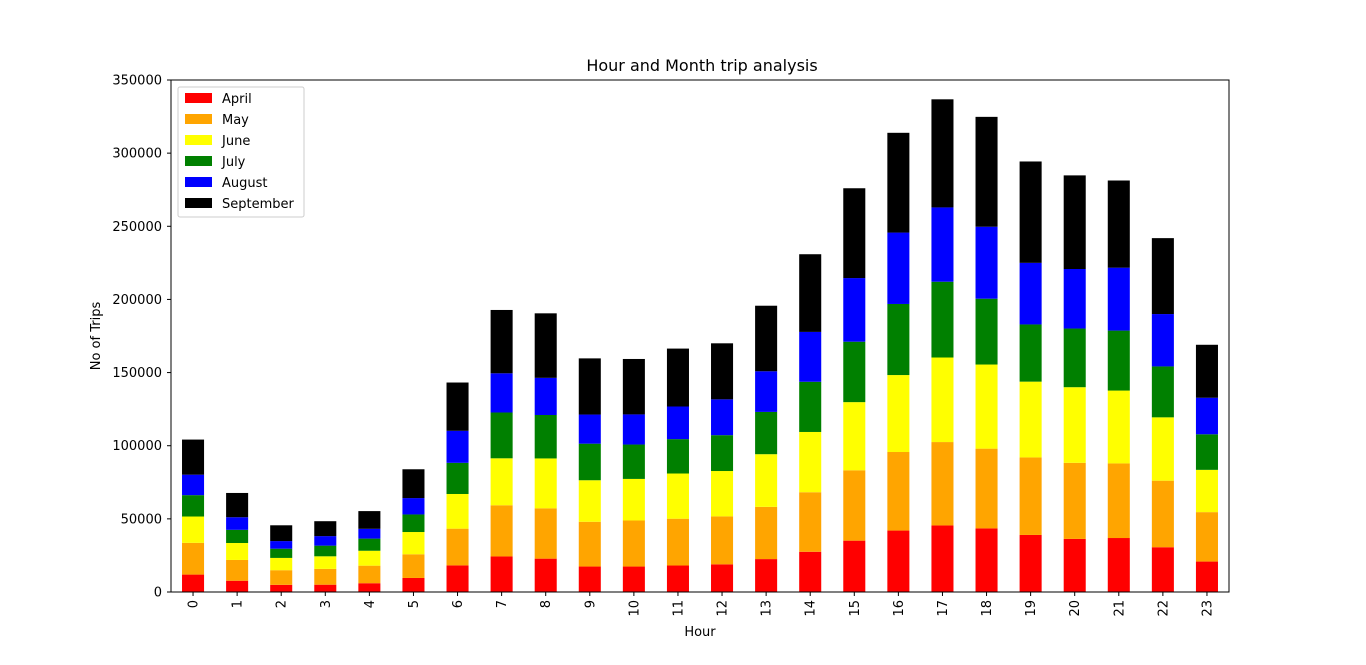  What do you see at coordinates (700, 632) in the screenshot?
I see `x-axis-label: Hour` at bounding box center [700, 632].